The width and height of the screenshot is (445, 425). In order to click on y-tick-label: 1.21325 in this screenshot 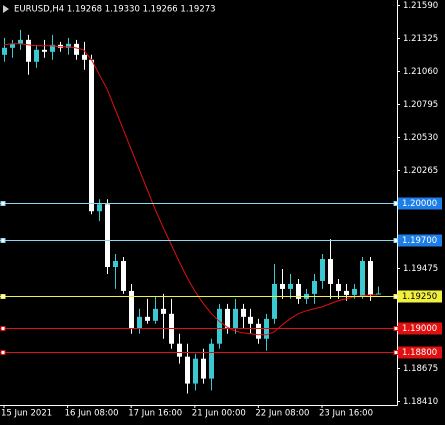, I will do `click(420, 39)`.